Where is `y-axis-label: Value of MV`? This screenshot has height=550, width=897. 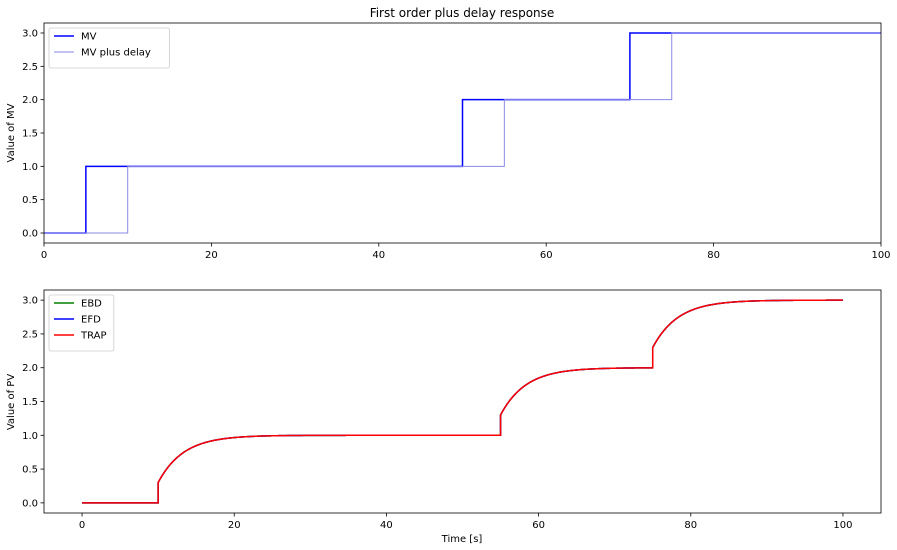
y-axis-label: Value of MV is located at coordinates (11, 132).